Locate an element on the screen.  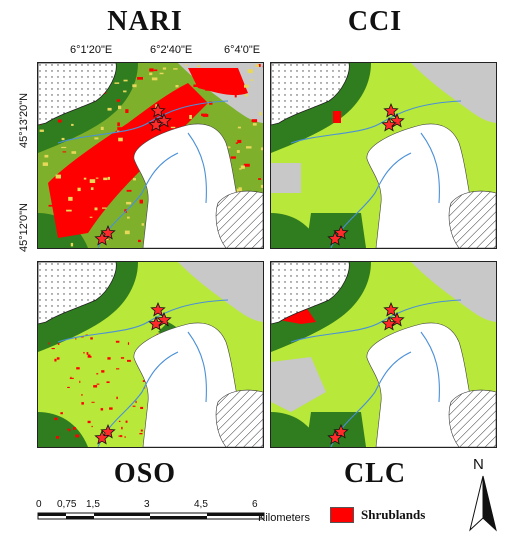
longitude-label-1: 6°1'20"E is located at coordinates (91, 50).